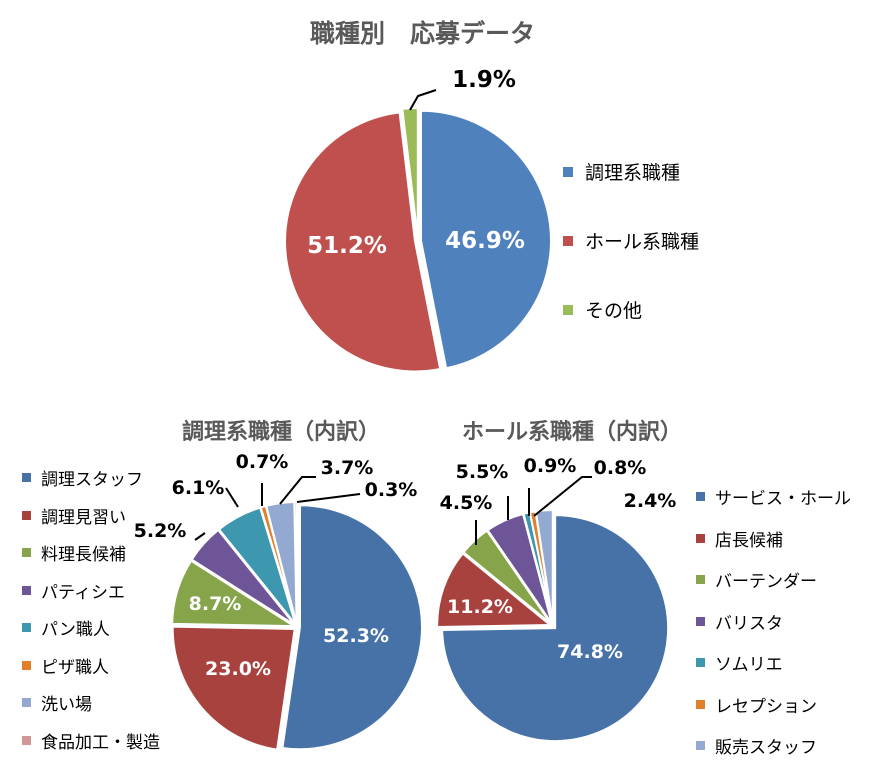 This screenshot has height=769, width=872. I want to click on legend-item: ソムリエ, so click(739, 662).